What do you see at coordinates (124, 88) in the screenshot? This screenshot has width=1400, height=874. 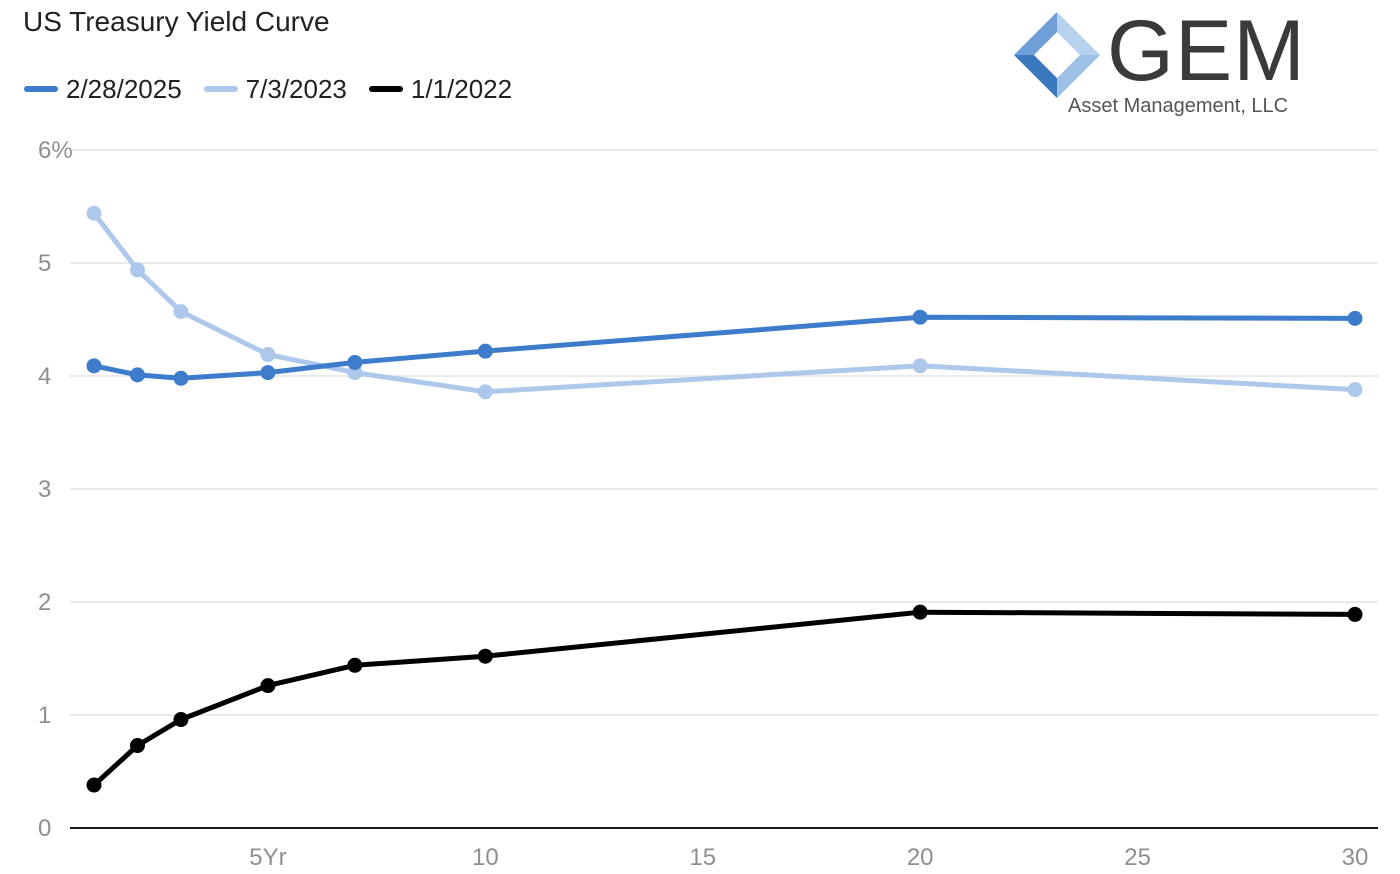 I see `legend-label: 2/28/2025` at bounding box center [124, 88].